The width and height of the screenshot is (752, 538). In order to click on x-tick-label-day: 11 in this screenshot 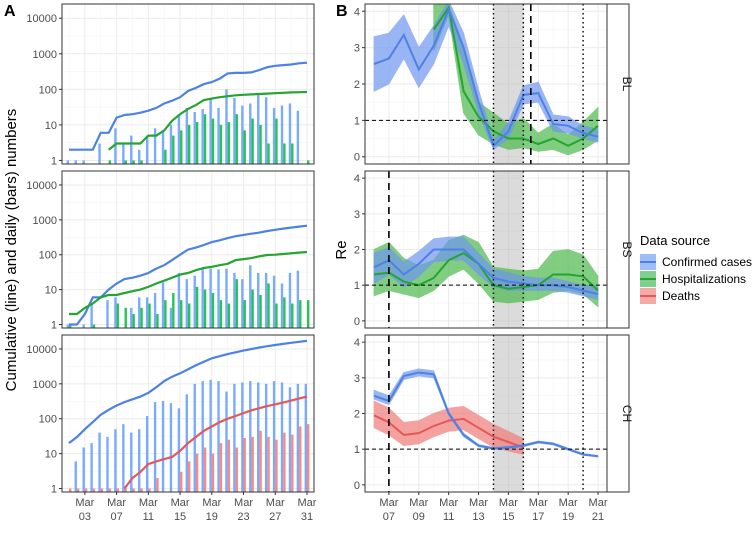, I will do `click(448, 517)`.